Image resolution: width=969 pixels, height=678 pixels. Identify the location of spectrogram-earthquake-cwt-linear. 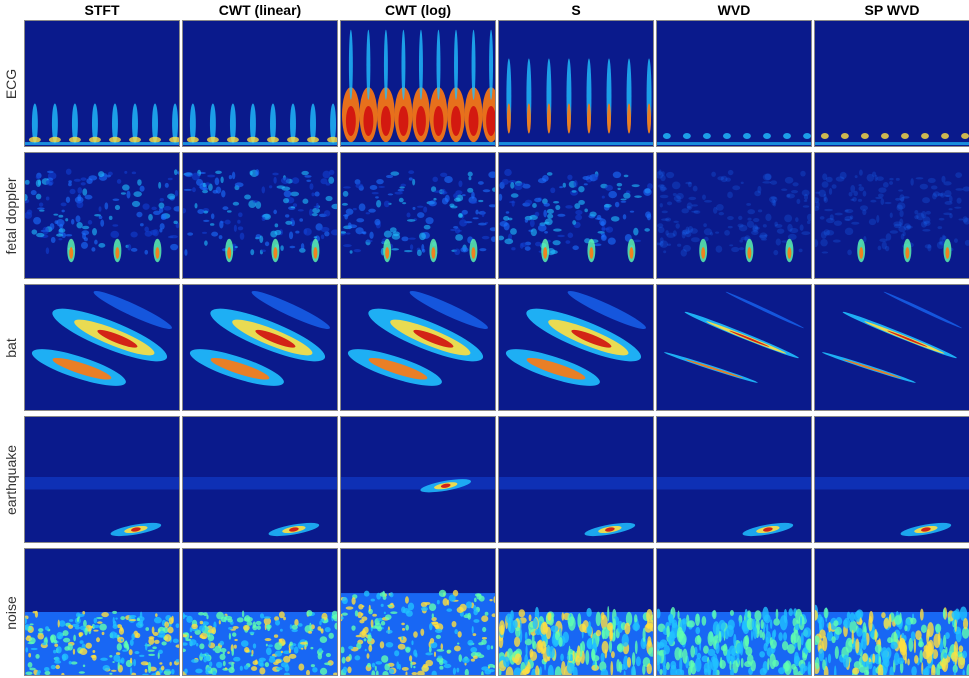
(260, 479).